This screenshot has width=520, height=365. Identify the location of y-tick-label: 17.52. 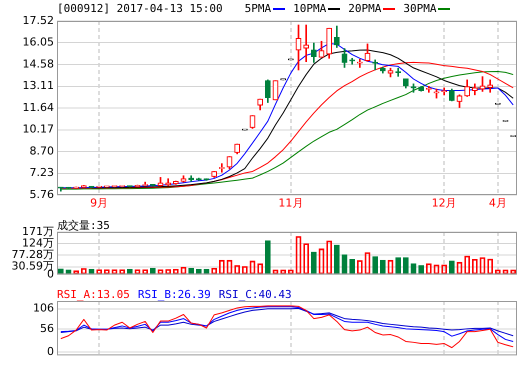
(38, 20).